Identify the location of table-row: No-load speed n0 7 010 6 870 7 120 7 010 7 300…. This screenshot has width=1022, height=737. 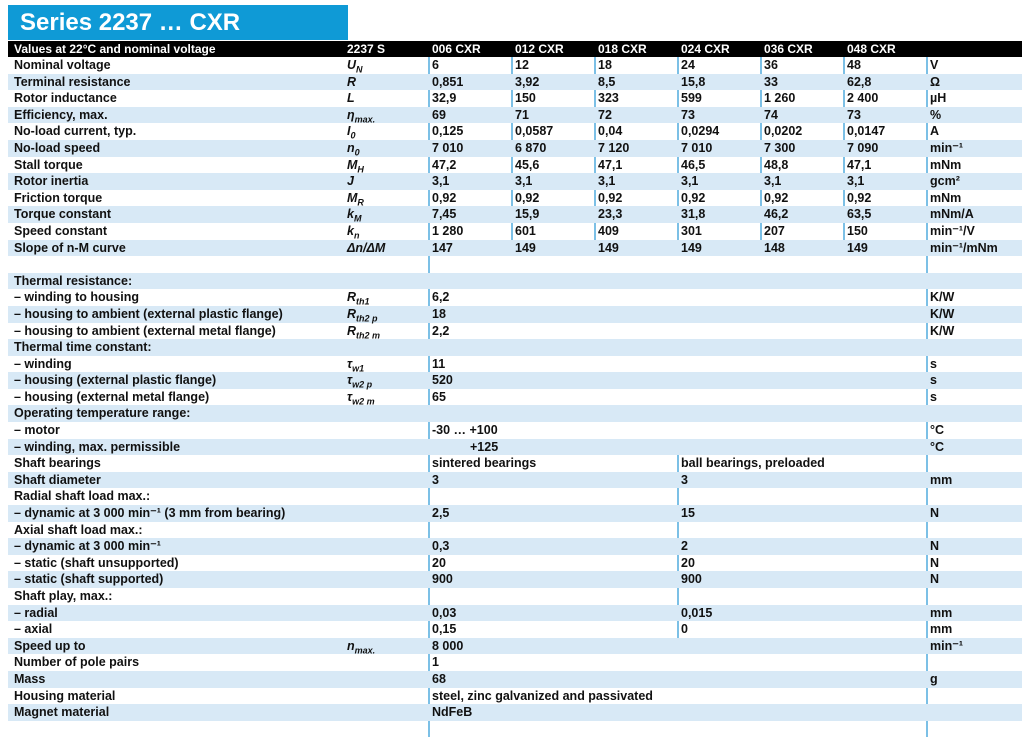
(515, 148).